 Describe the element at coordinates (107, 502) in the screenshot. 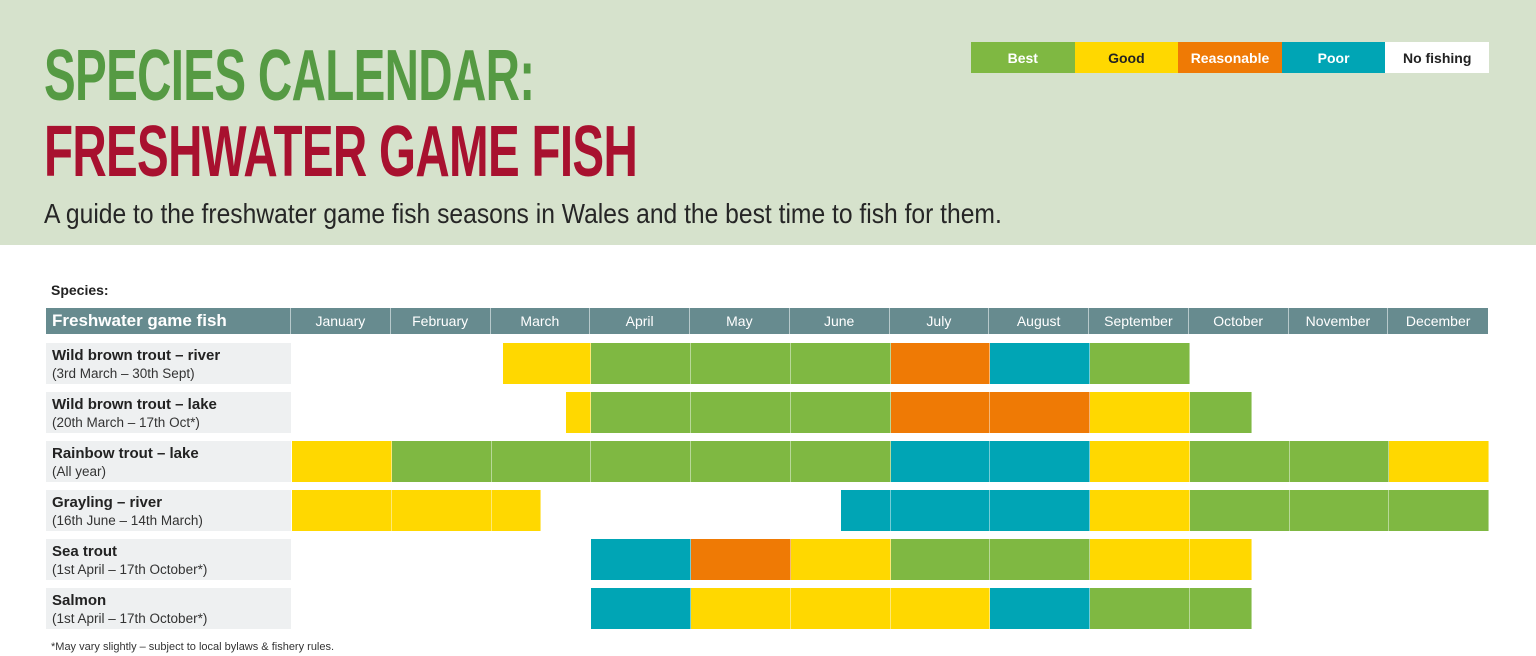

I see `species-name: Grayling – river` at that location.